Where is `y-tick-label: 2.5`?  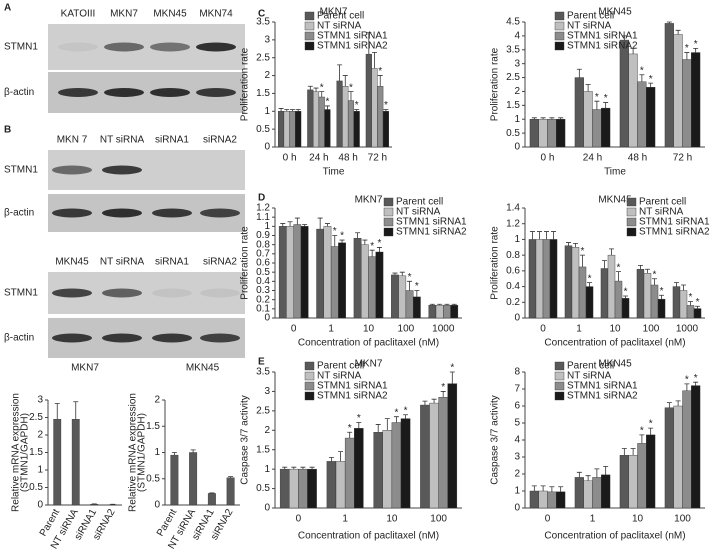
y-tick-label: 2.5 is located at coordinates (36, 417).